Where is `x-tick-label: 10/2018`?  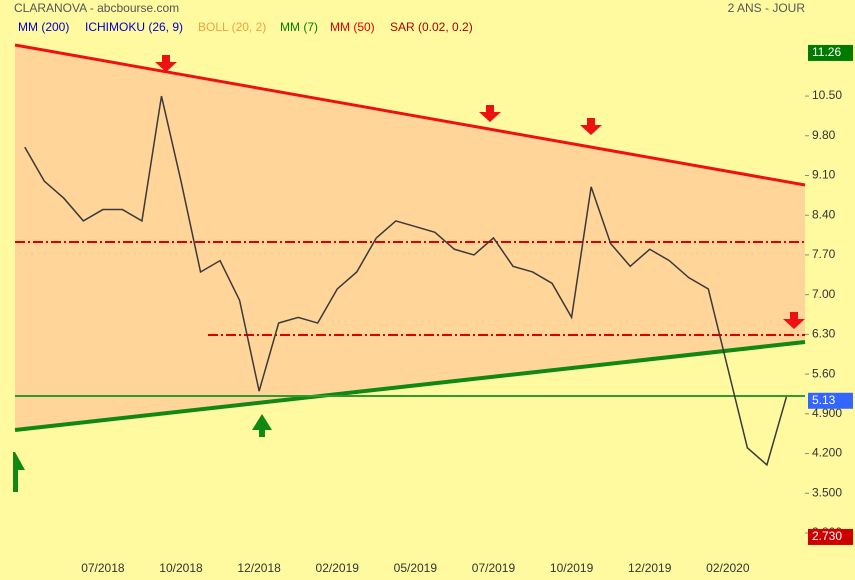
x-tick-label: 10/2018 is located at coordinates (181, 568).